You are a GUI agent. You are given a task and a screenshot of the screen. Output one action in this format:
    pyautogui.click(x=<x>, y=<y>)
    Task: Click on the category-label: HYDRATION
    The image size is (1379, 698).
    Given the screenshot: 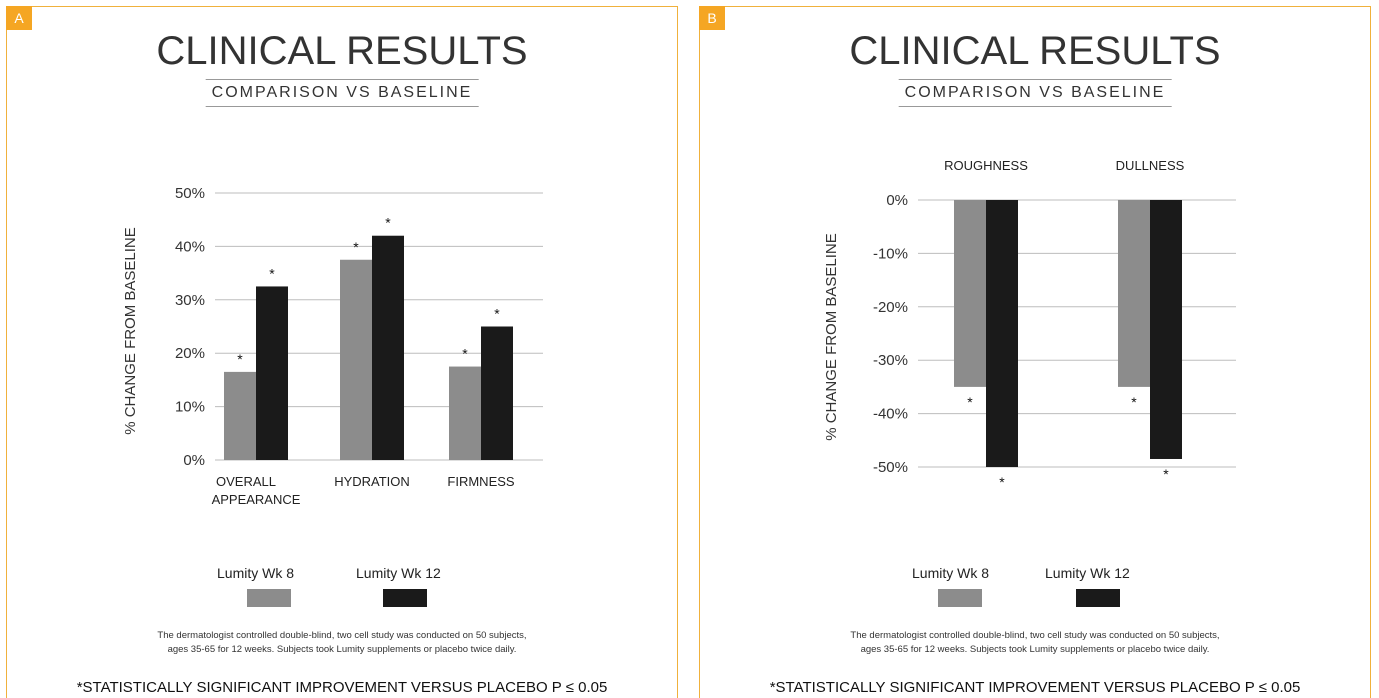 What is the action you would take?
    pyautogui.click(x=372, y=481)
    